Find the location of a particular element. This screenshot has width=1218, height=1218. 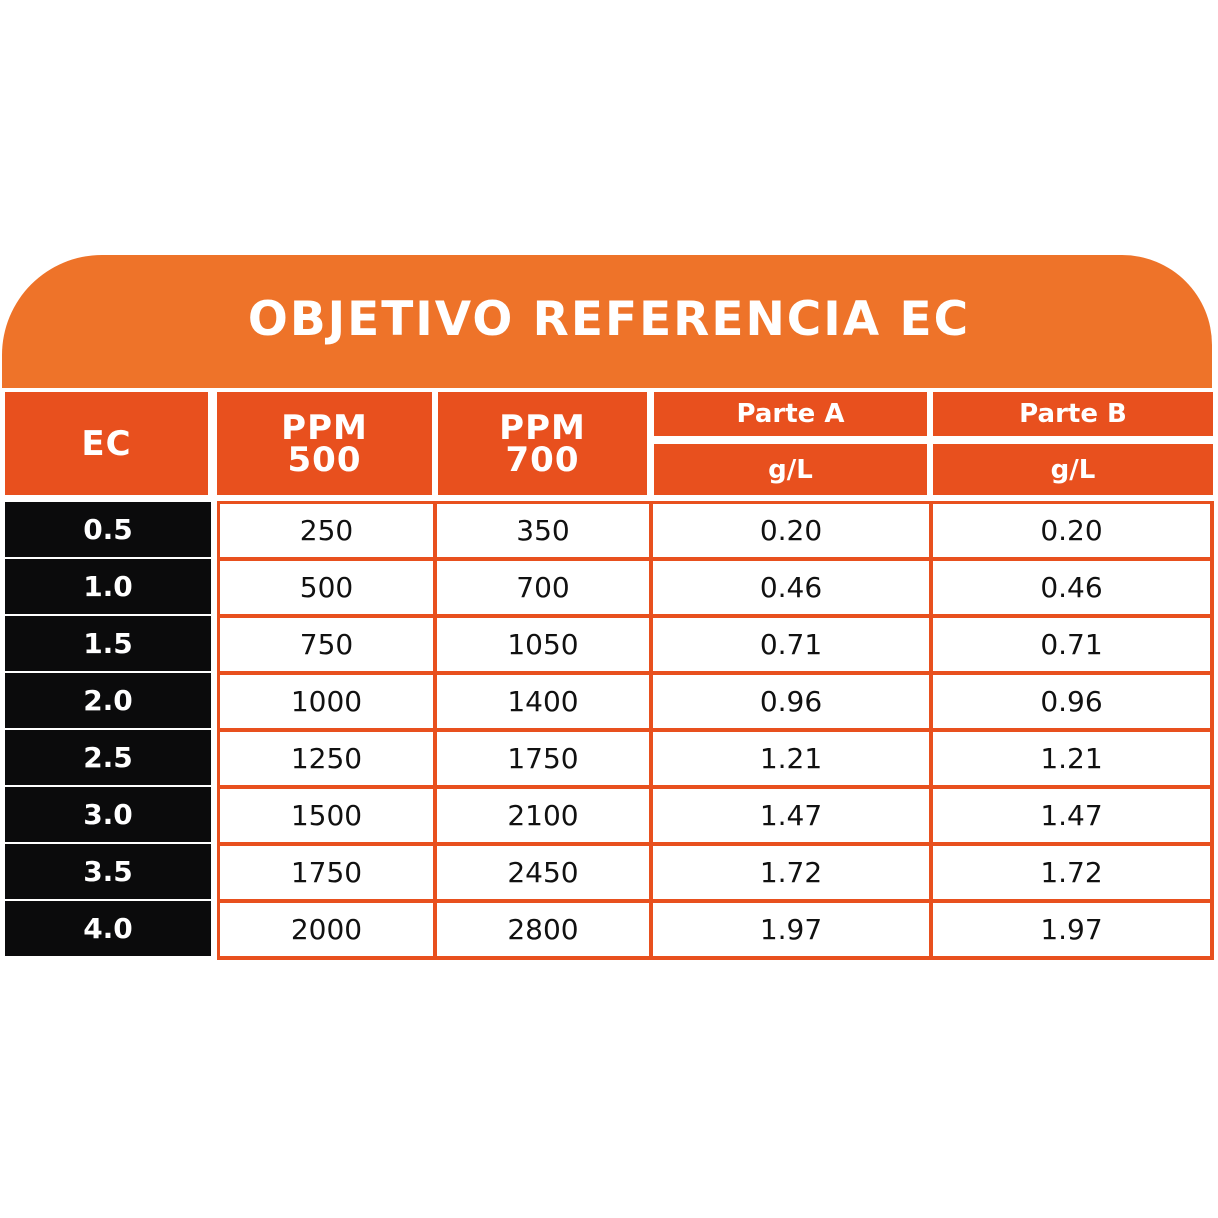

ec-value-cell: 1.0 is located at coordinates (108, 586).